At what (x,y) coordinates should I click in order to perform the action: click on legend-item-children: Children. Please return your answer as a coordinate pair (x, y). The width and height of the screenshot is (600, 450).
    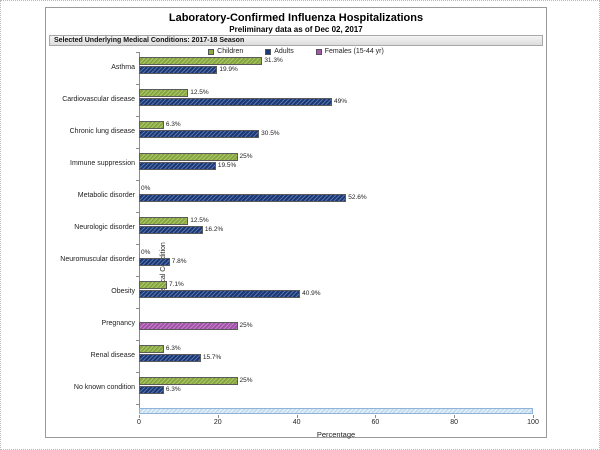
    Looking at the image, I should click on (225, 51).